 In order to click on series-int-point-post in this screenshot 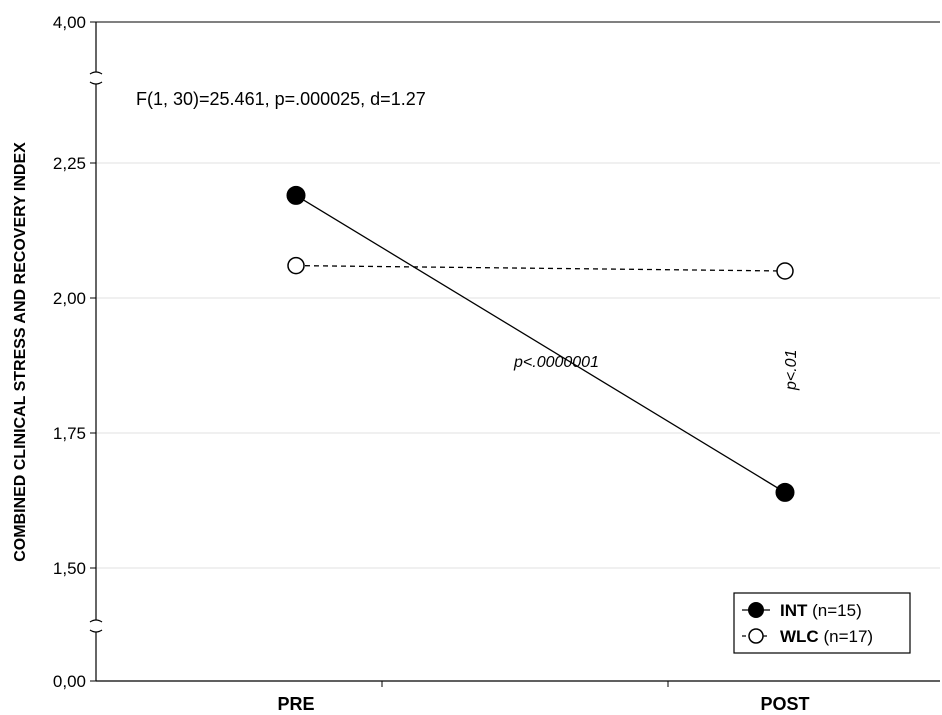, I will do `click(785, 492)`.